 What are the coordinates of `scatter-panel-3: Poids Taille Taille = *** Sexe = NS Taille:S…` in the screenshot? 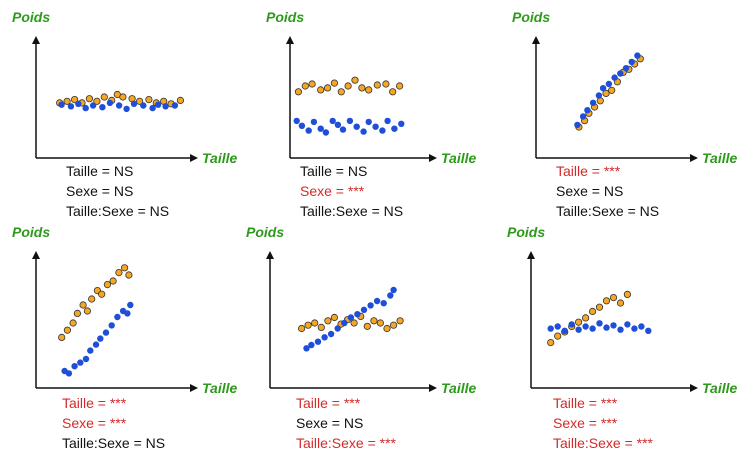 It's located at (624, 114).